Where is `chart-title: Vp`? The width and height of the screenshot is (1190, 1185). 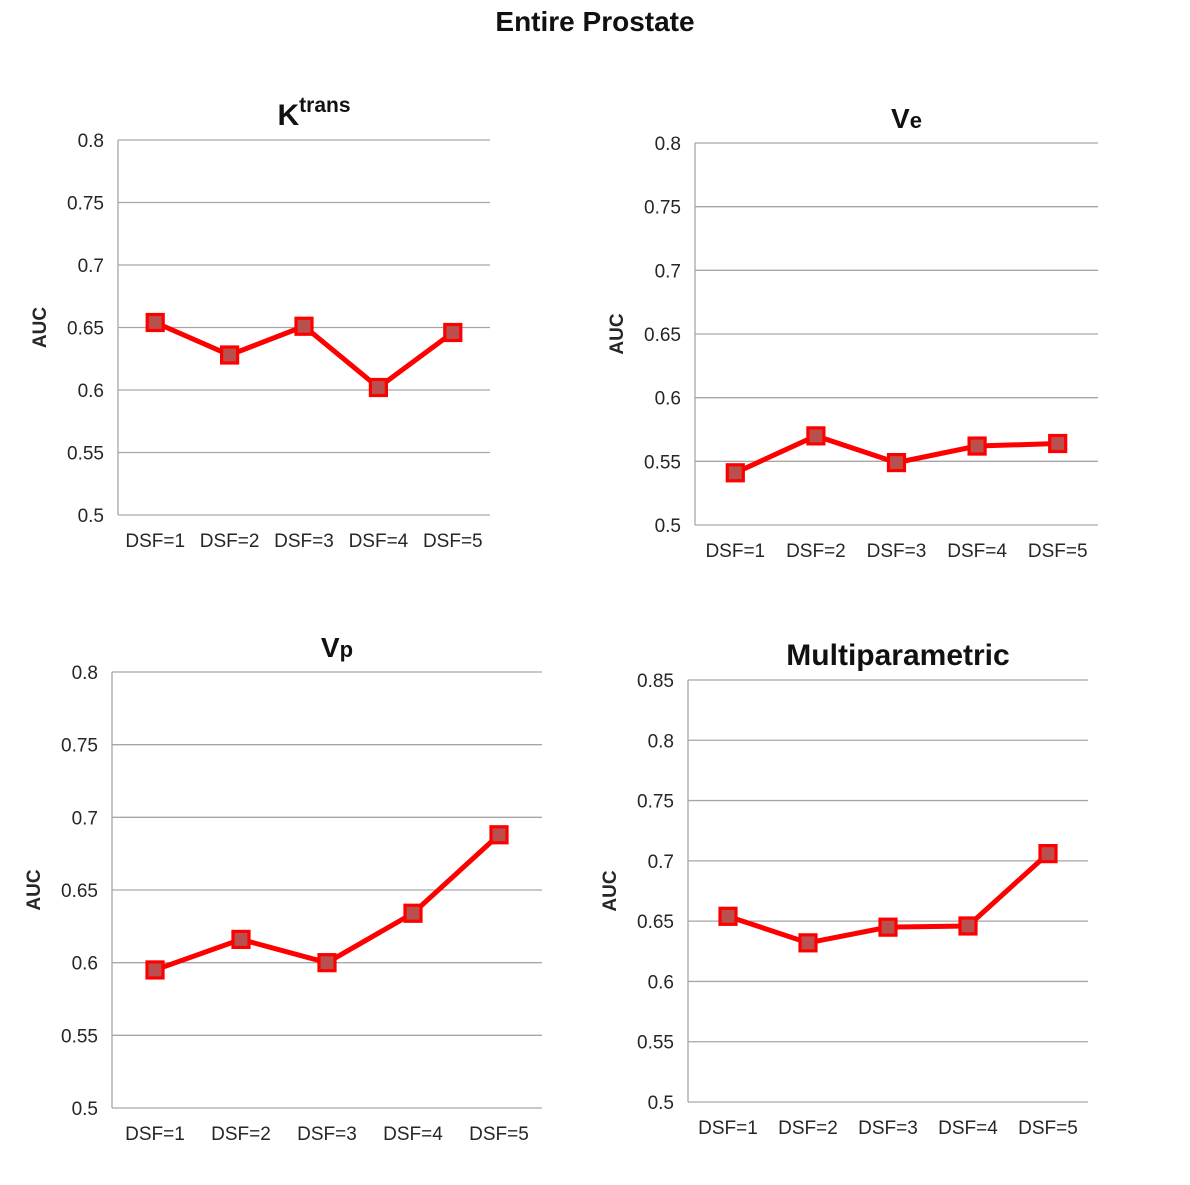
chart-title: Vp is located at coordinates (337, 647).